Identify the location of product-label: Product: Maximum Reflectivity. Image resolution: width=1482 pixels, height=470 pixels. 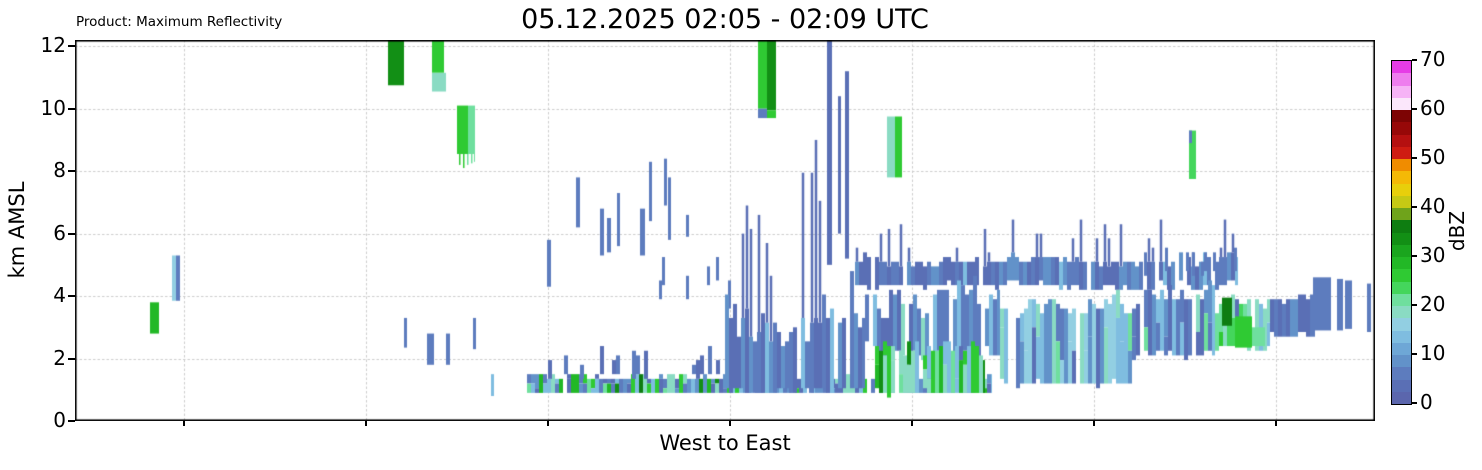
(179, 22).